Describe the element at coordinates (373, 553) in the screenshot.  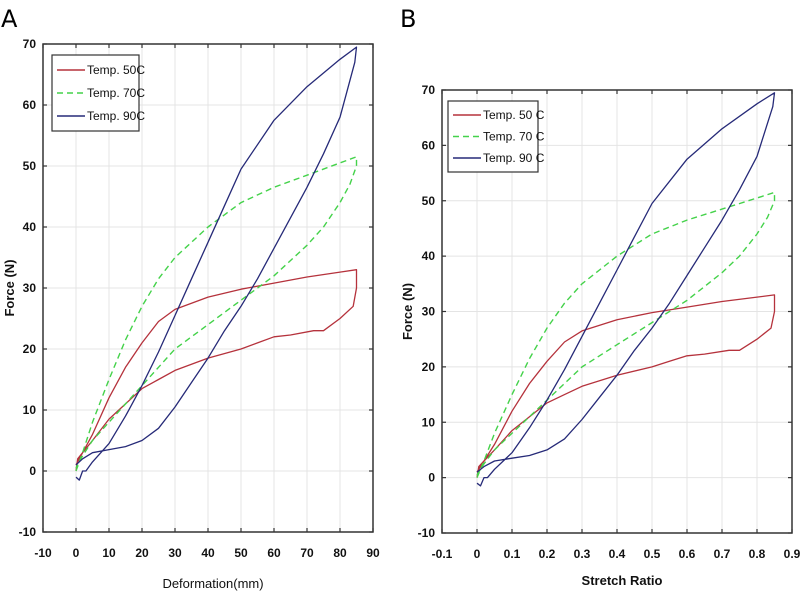
I see `x-tick-label: 90` at that location.